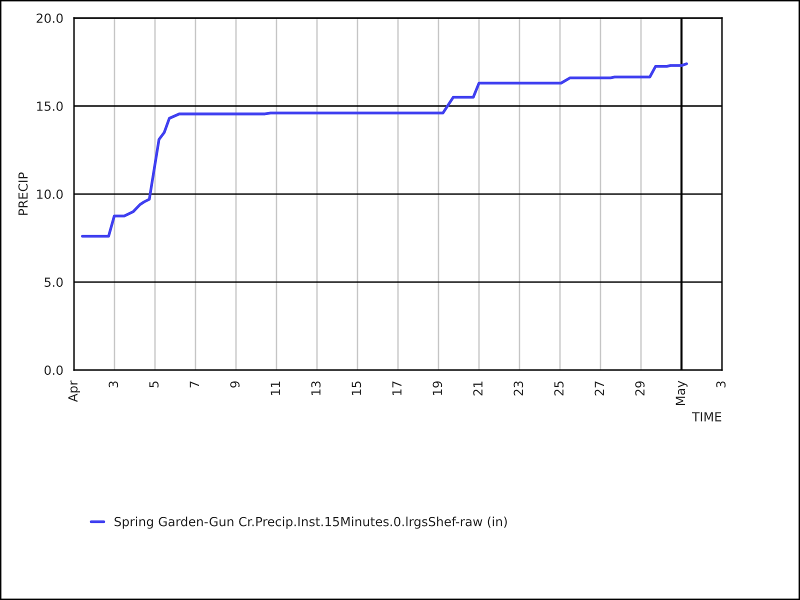 This screenshot has height=600, width=800. I want to click on x-axis-title: TIME, so click(707, 417).